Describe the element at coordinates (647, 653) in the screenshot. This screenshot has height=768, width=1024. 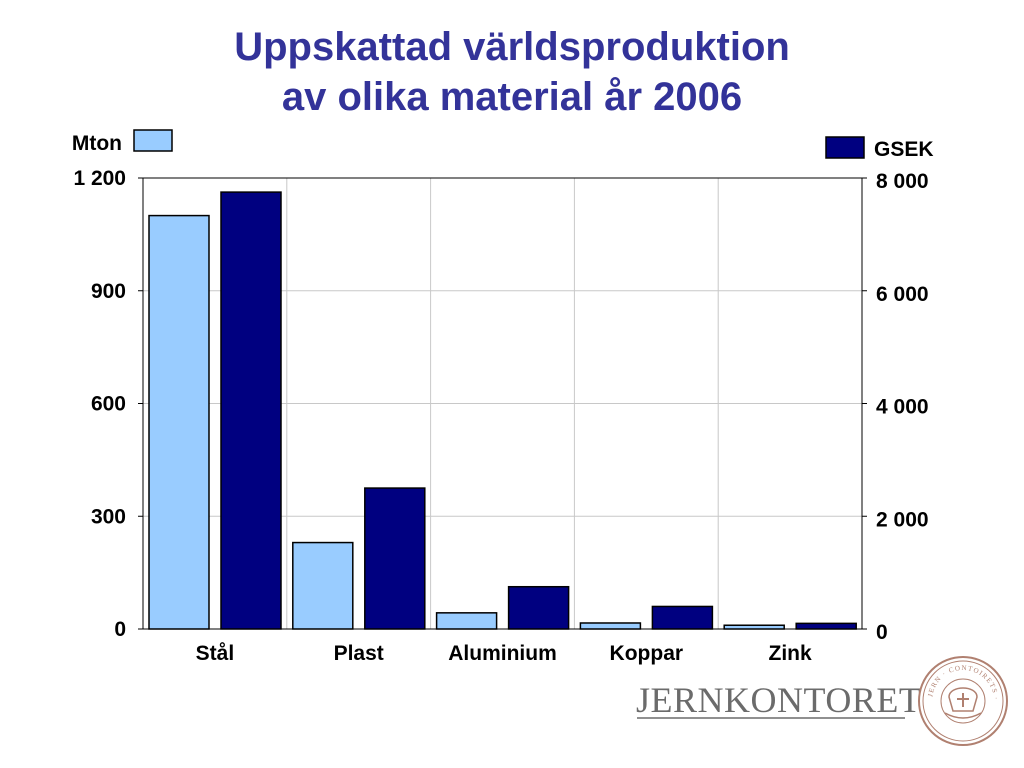
I see `category-label: Koppar` at that location.